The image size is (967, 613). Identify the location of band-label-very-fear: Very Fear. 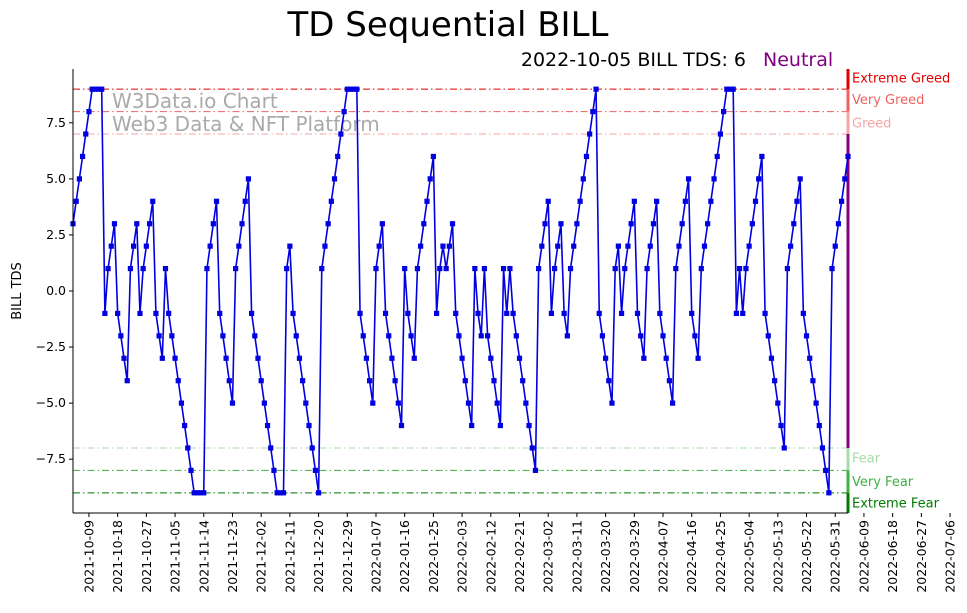
(883, 482).